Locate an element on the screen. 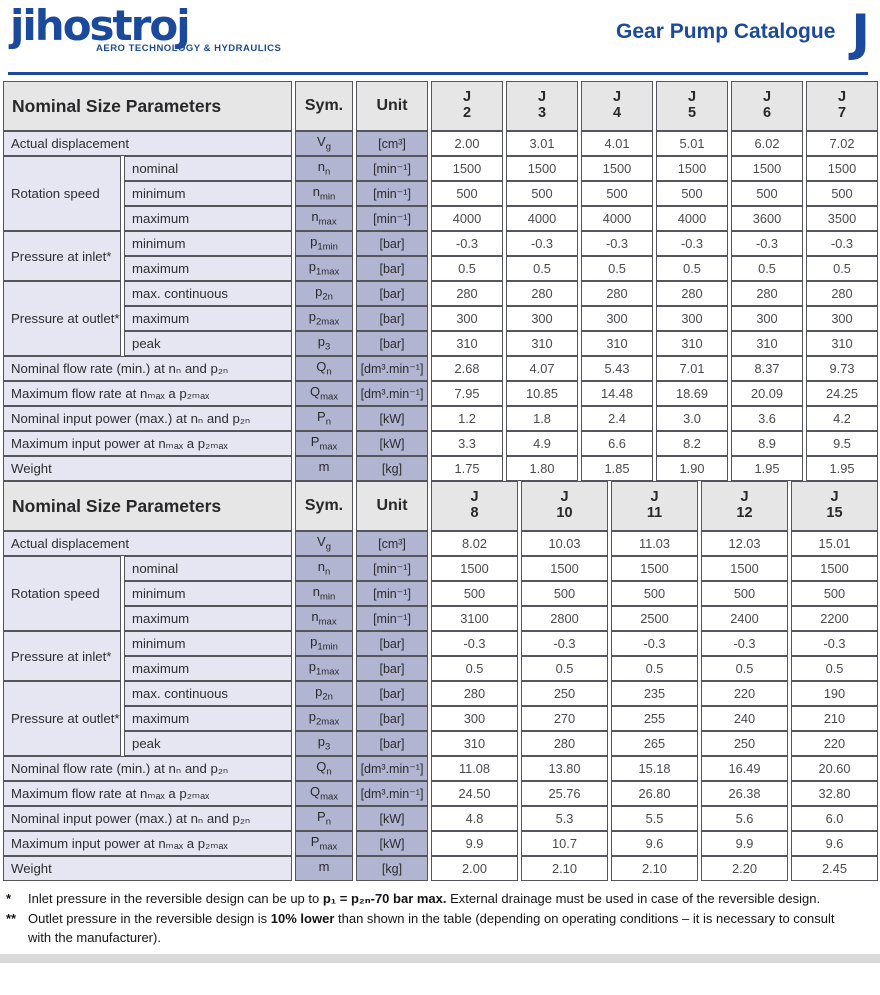  value-cell: 2.20 is located at coordinates (744, 868).